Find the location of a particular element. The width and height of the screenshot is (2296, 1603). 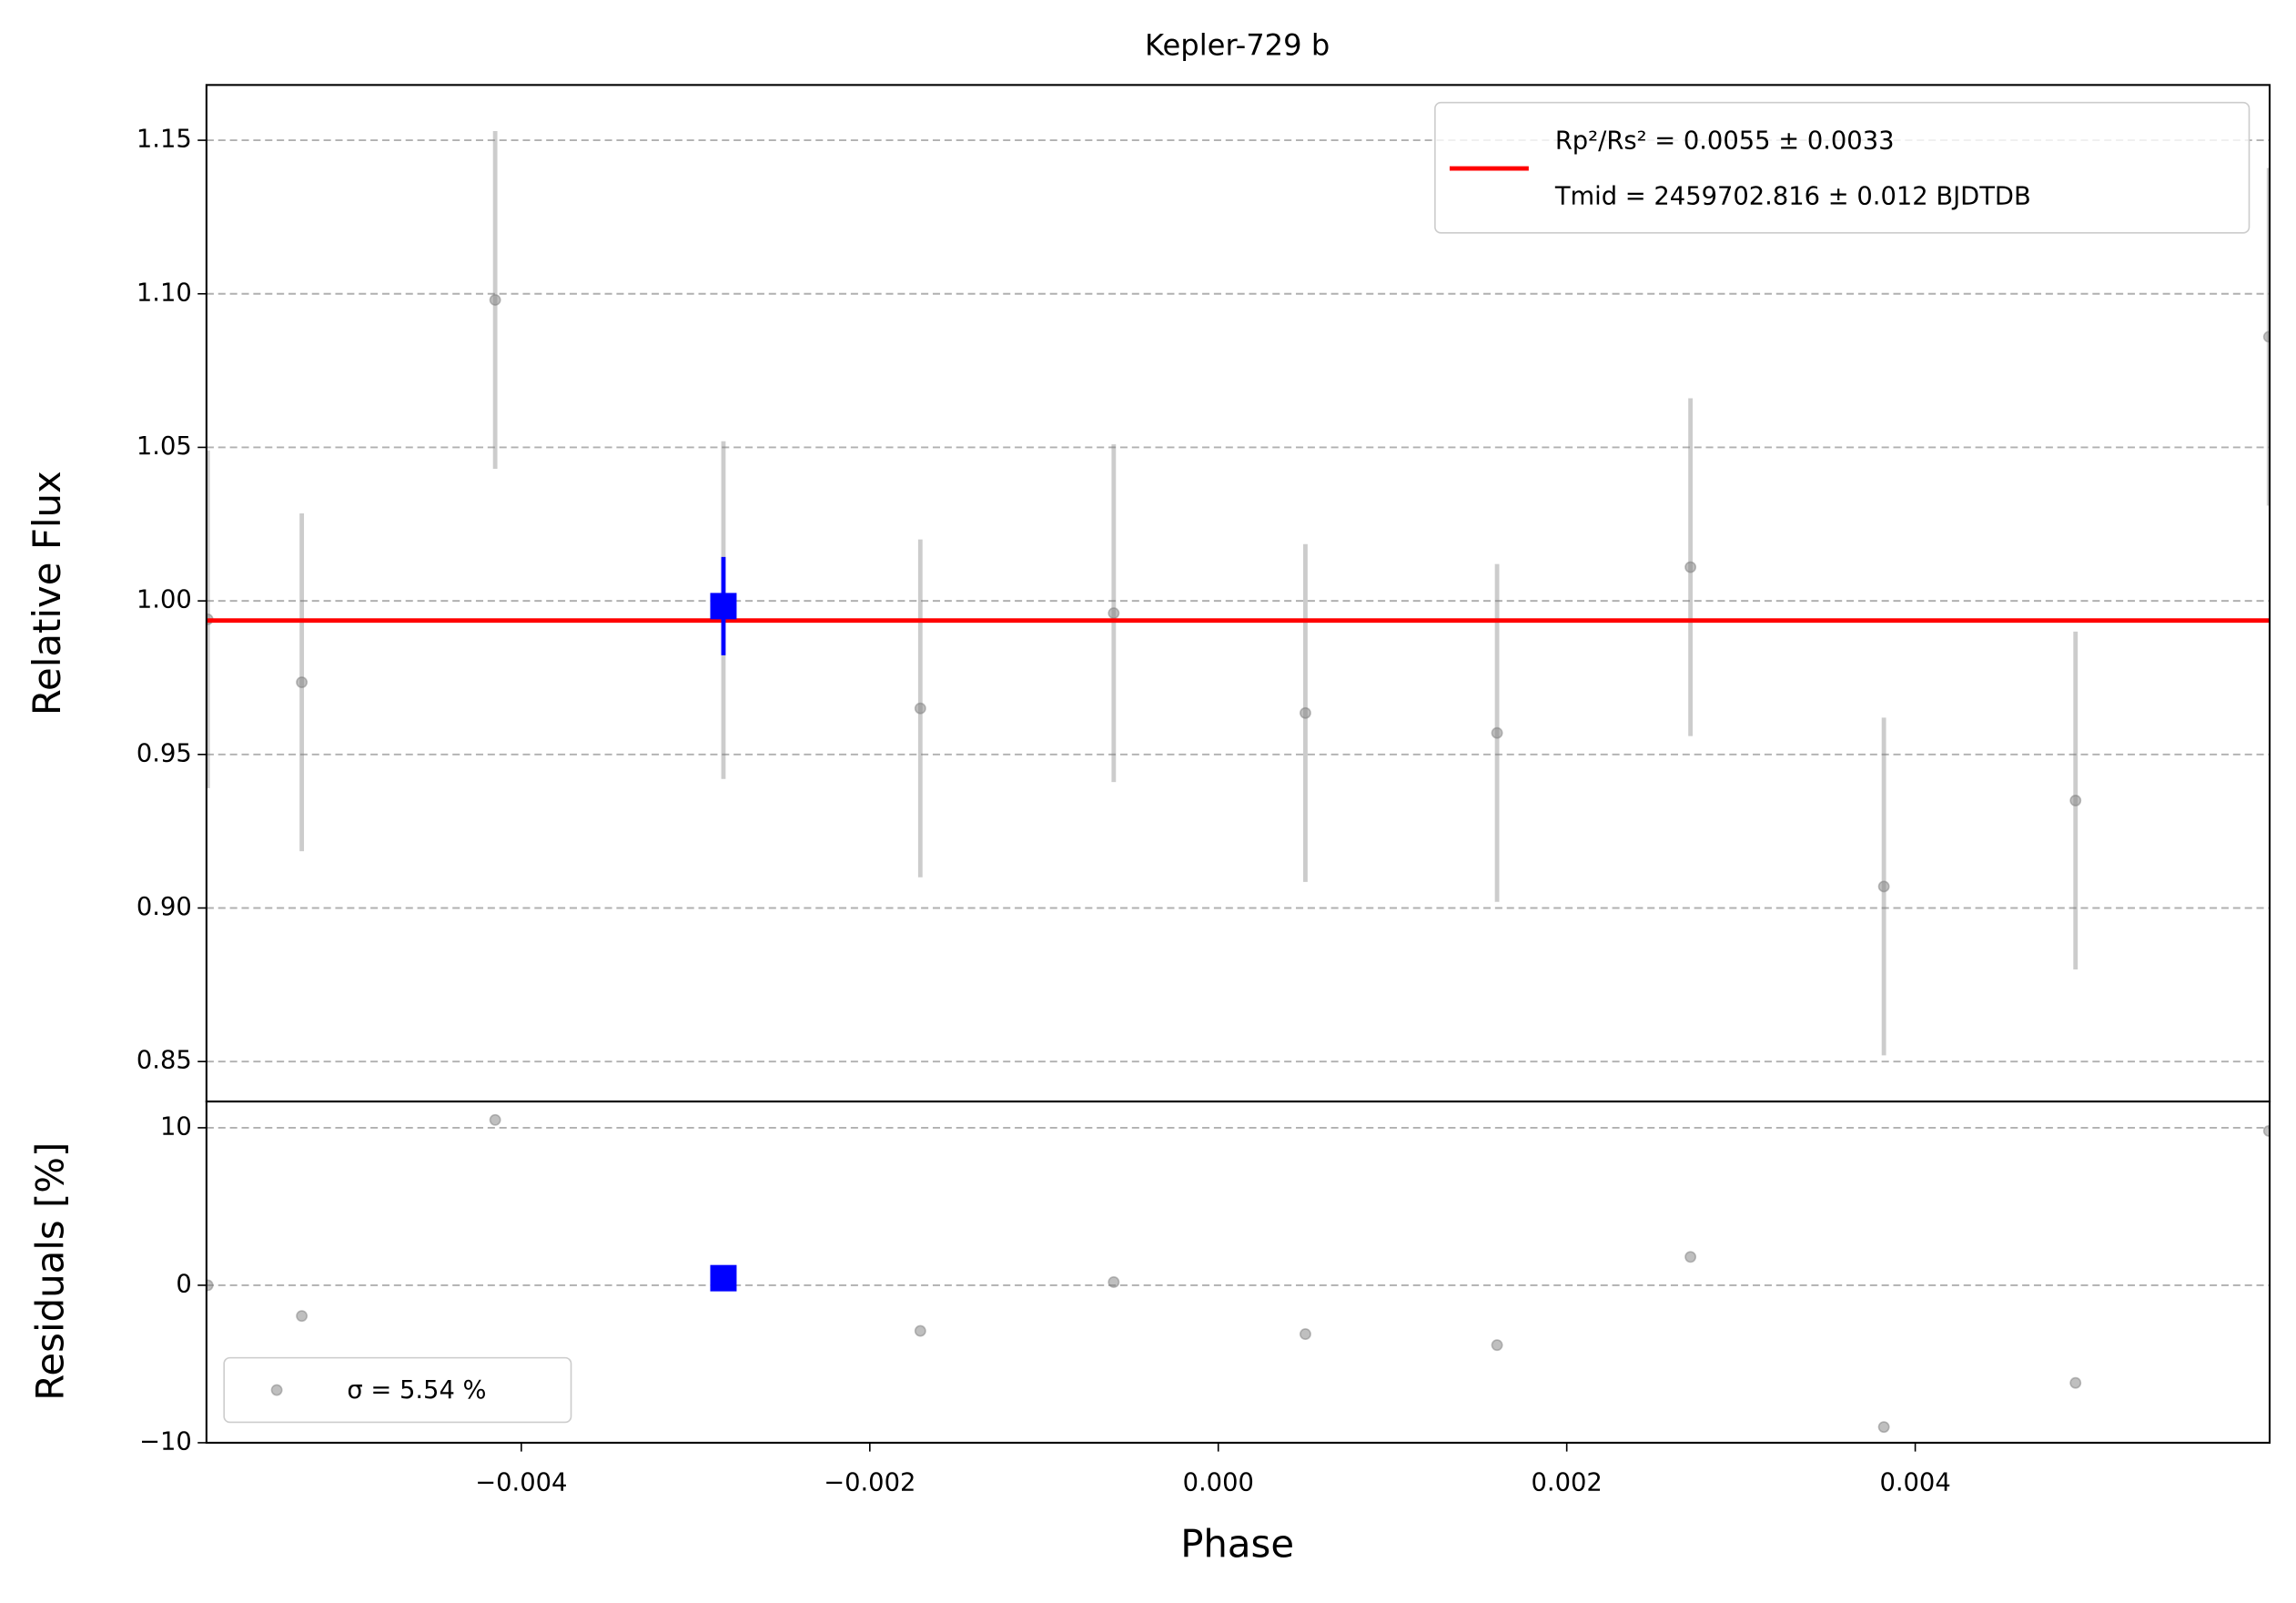

legend-label: Tmid = 2459702.816 ± 0.012 BJDTDB is located at coordinates (1793, 197).